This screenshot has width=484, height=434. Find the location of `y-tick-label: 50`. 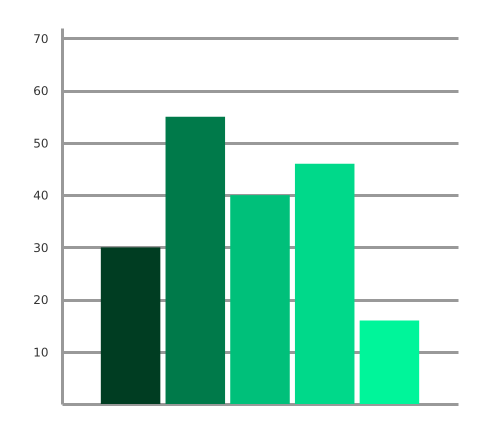

y-tick-label: 50 is located at coordinates (40, 143).